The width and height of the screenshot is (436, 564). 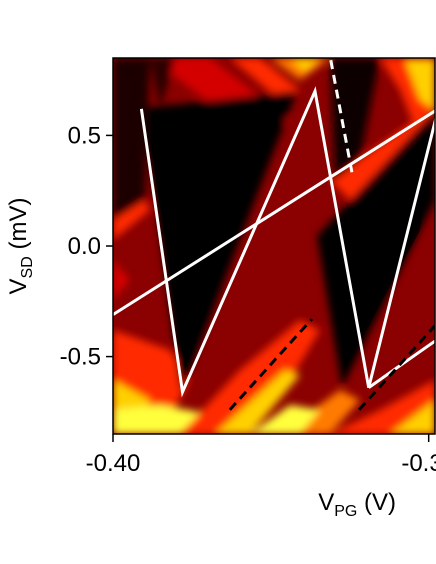 I want to click on y-tick-label-0: 0.5, so click(x=84, y=135).